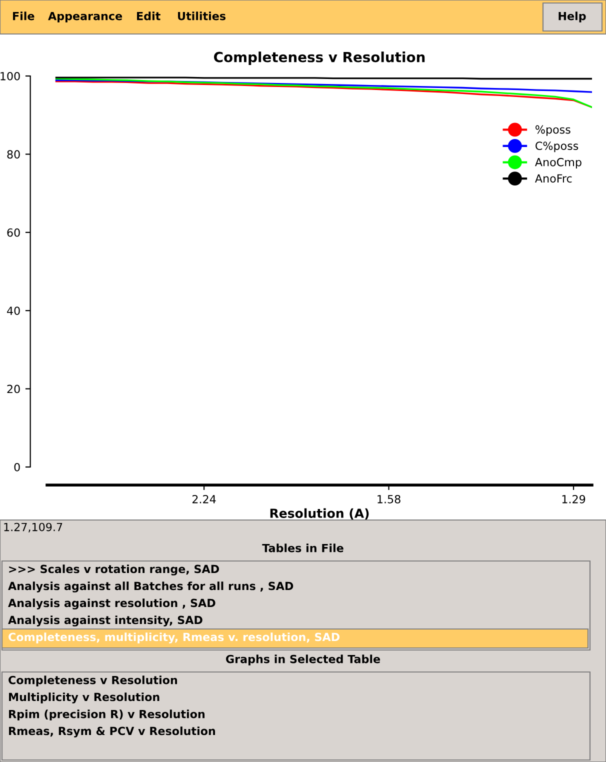 Image resolution: width=606 pixels, height=762 pixels. Describe the element at coordinates (319, 58) in the screenshot. I see `chart-title: Completeness v Resolution` at that location.